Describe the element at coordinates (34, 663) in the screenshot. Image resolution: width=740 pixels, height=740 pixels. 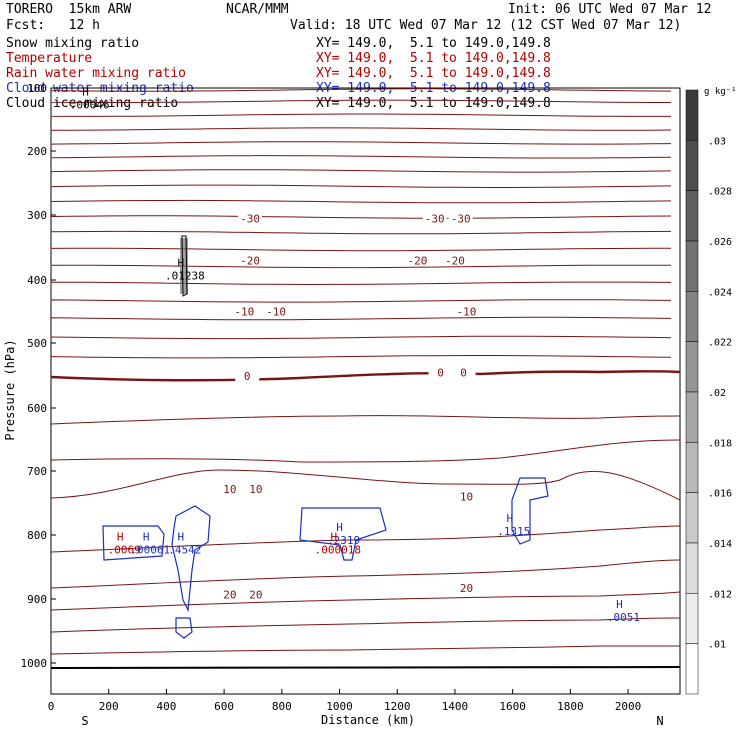
I see `y-tick-label: 1000` at that location.